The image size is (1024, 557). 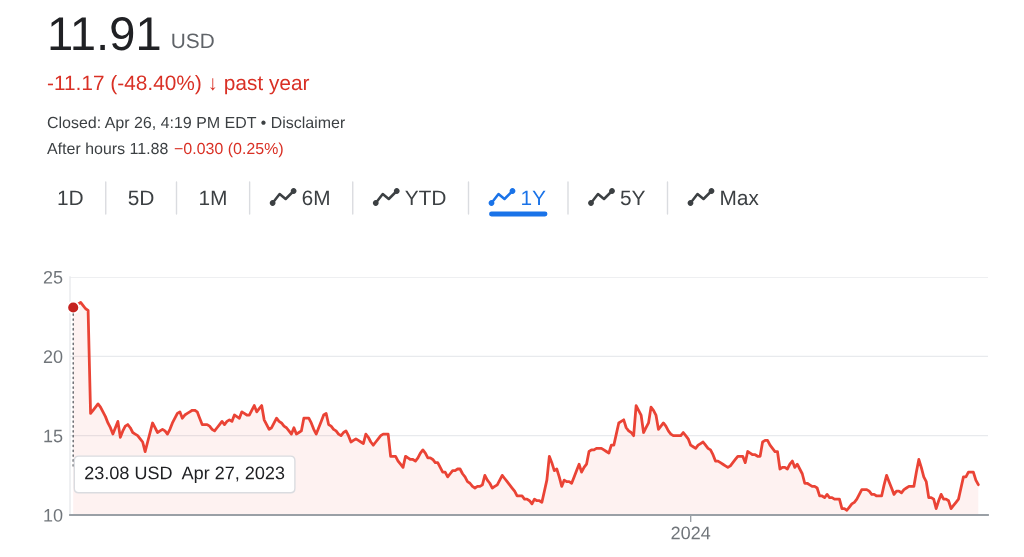 I want to click on y-tick-label: 10, so click(x=53, y=515).